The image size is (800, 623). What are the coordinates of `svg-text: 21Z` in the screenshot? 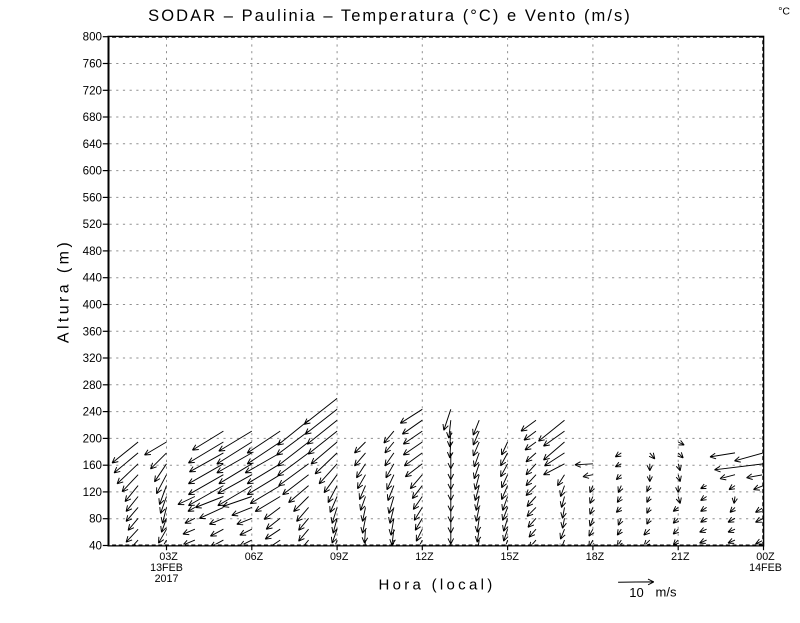 It's located at (680, 557).